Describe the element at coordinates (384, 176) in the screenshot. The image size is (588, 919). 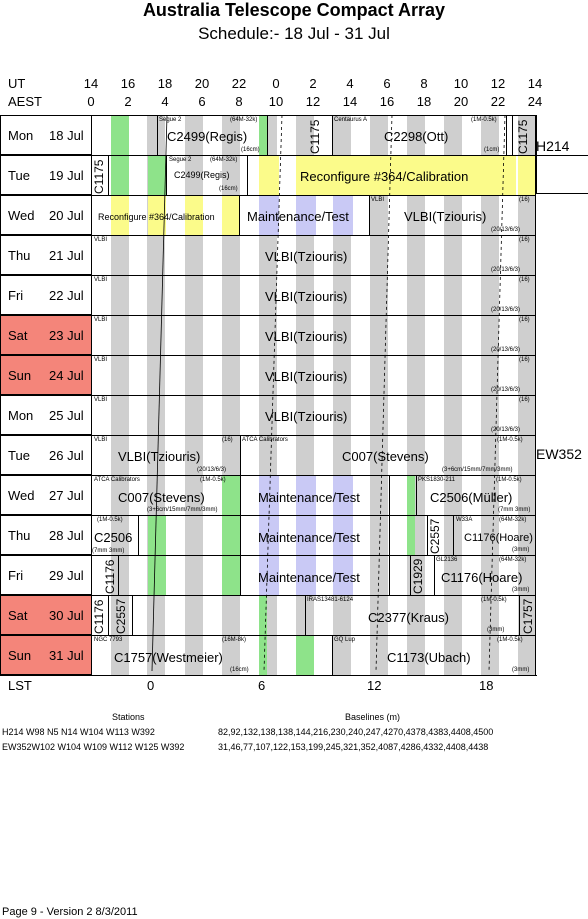
I see `reconfigure-block: Reconfigure #364/Calibration` at that location.